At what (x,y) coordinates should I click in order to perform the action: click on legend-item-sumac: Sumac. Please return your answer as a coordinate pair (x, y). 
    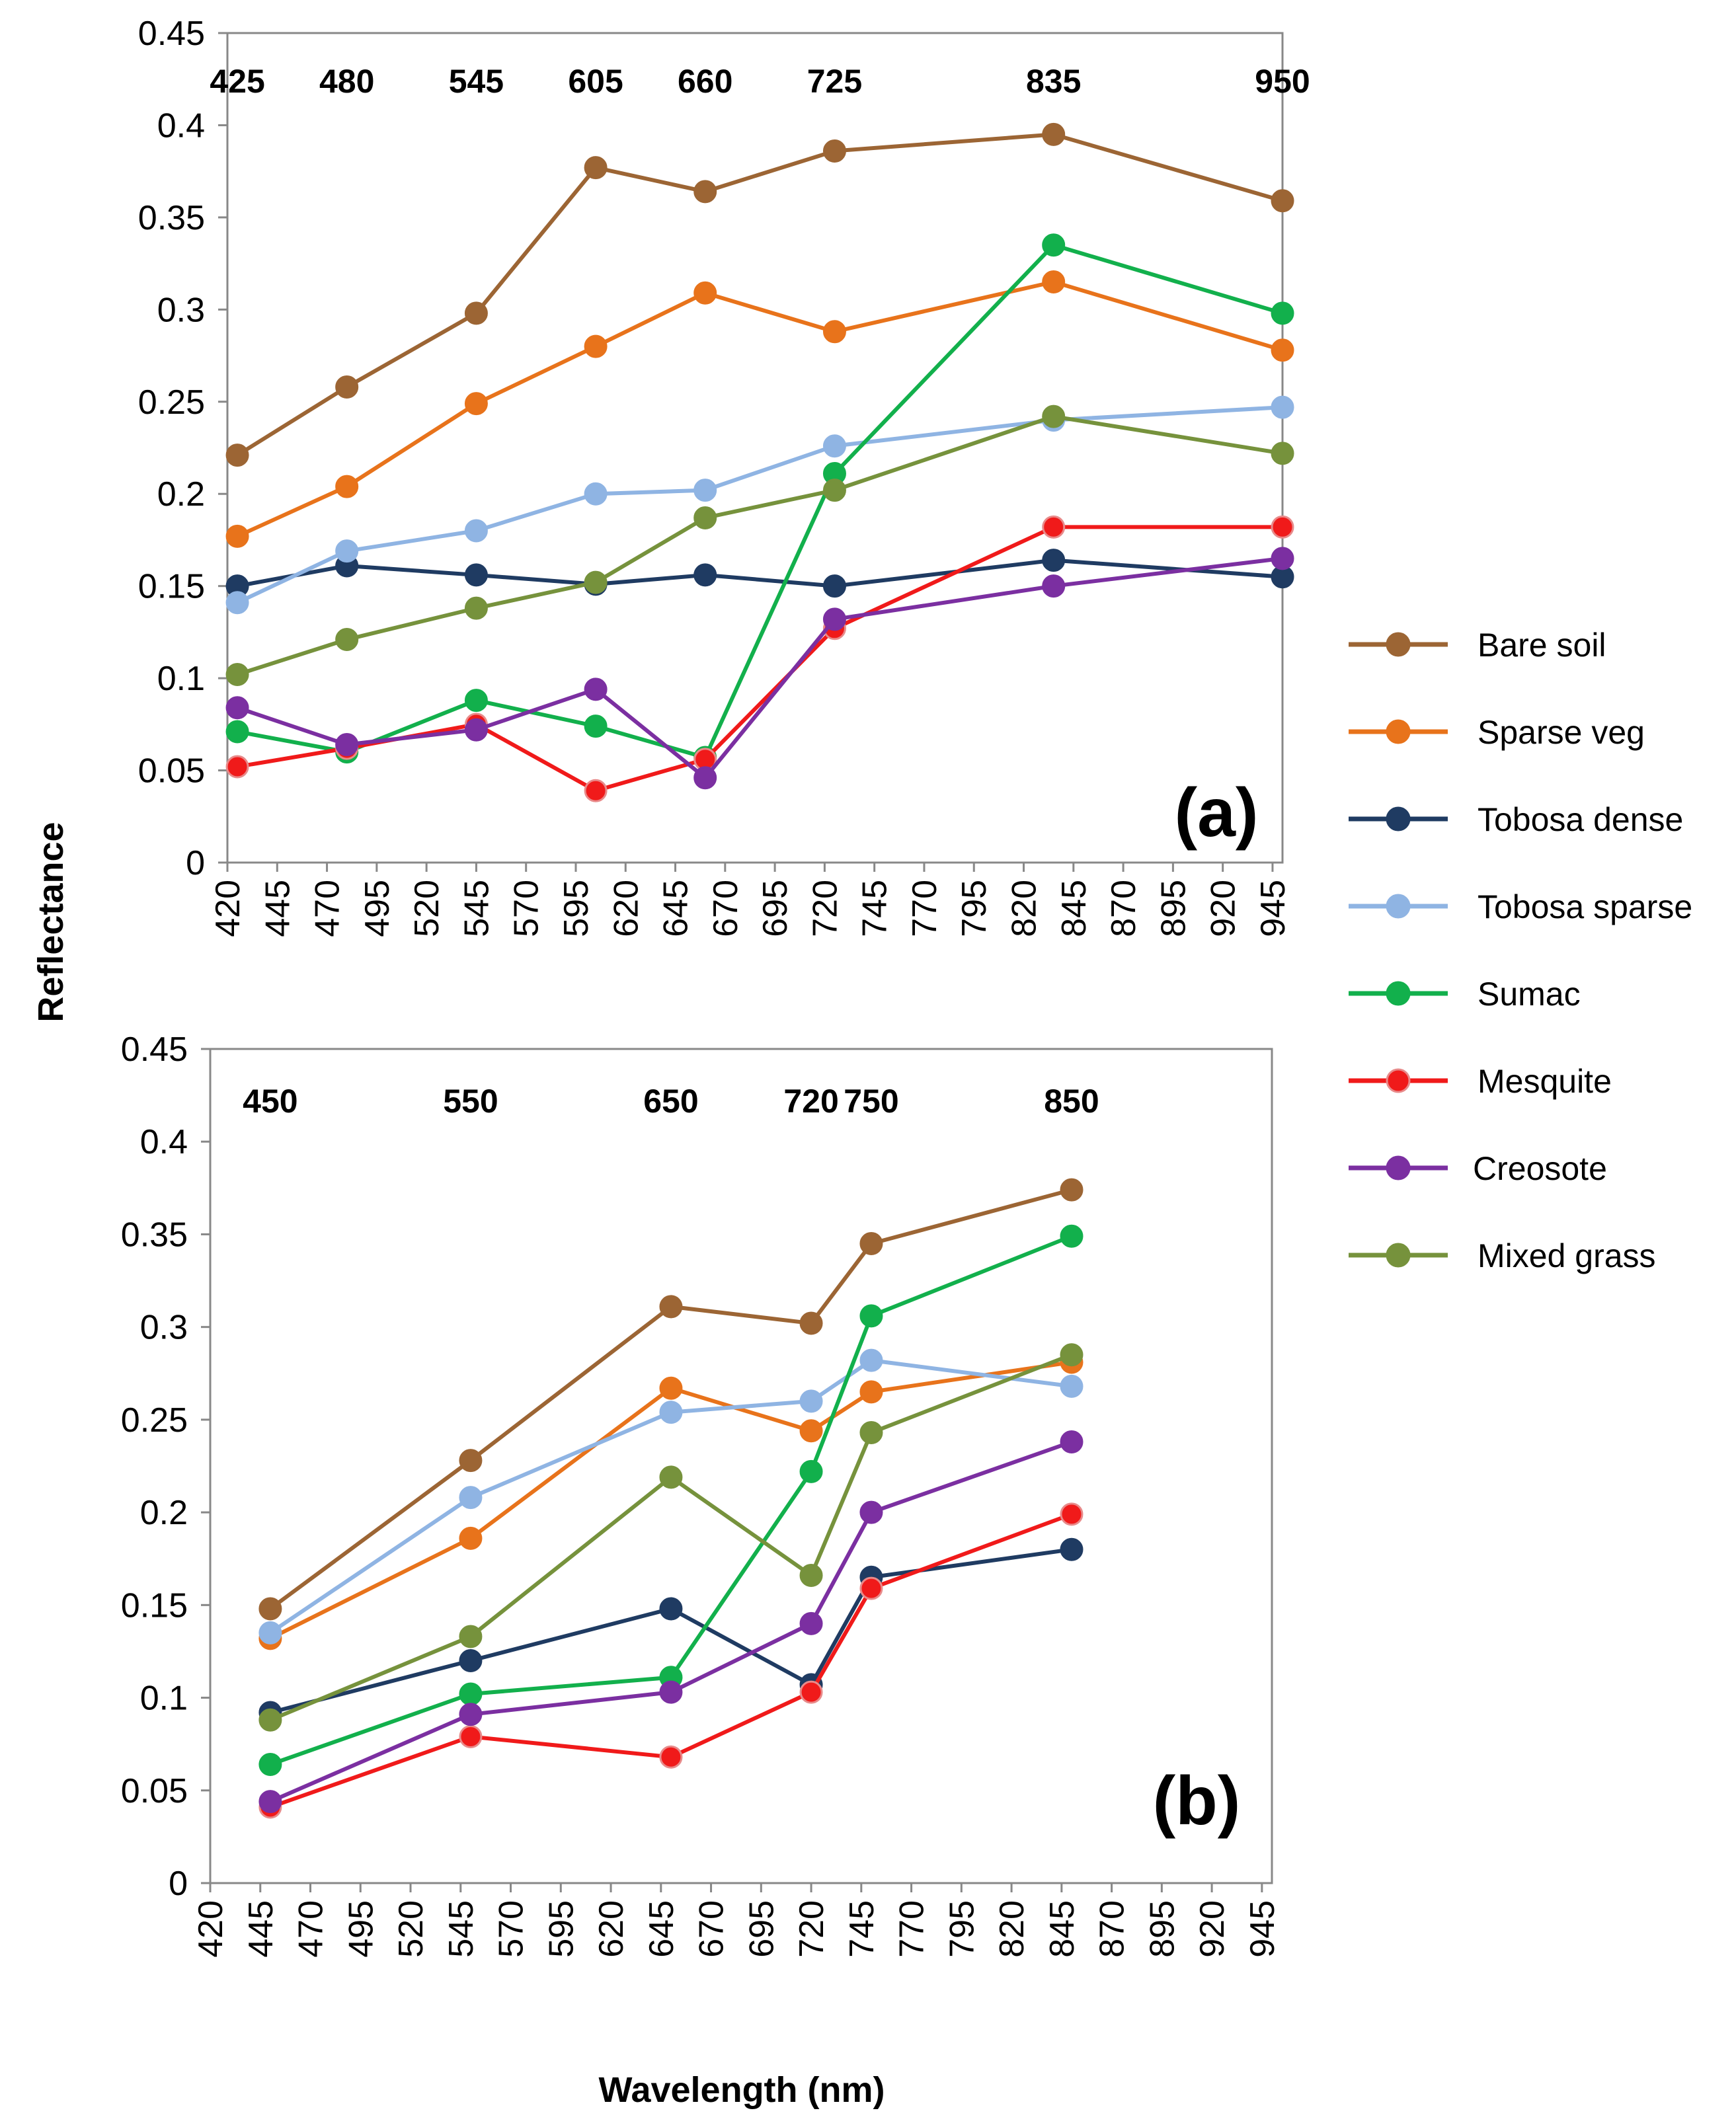
    Looking at the image, I should click on (1465, 994).